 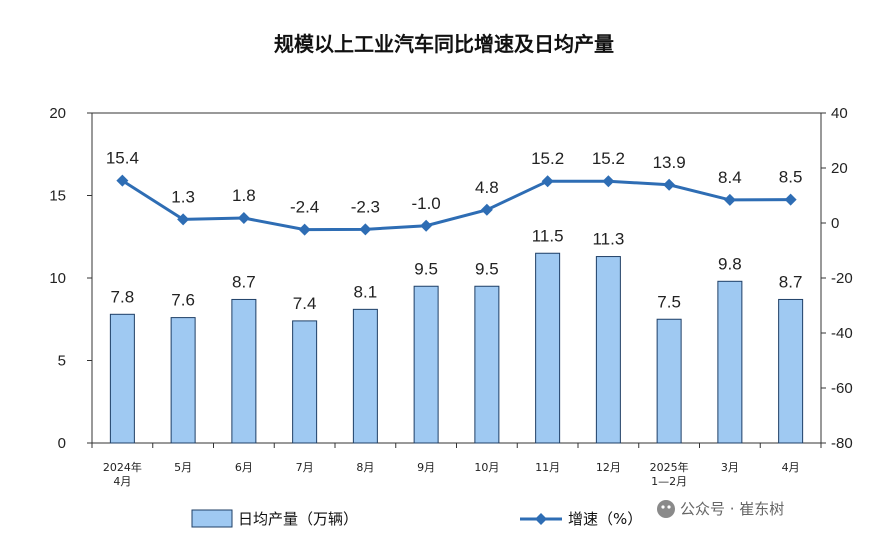 I want to click on y-right-tick-label: -20, so click(x=842, y=278).